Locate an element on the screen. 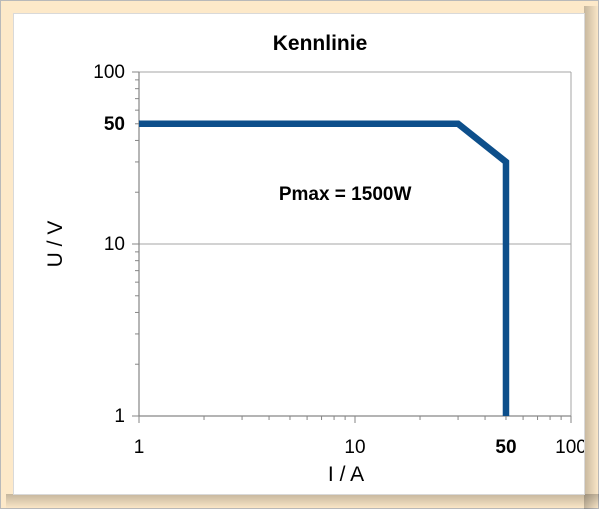 Image resolution: width=599 pixels, height=509 pixels. y-axis-label: U / V is located at coordinates (55, 244).